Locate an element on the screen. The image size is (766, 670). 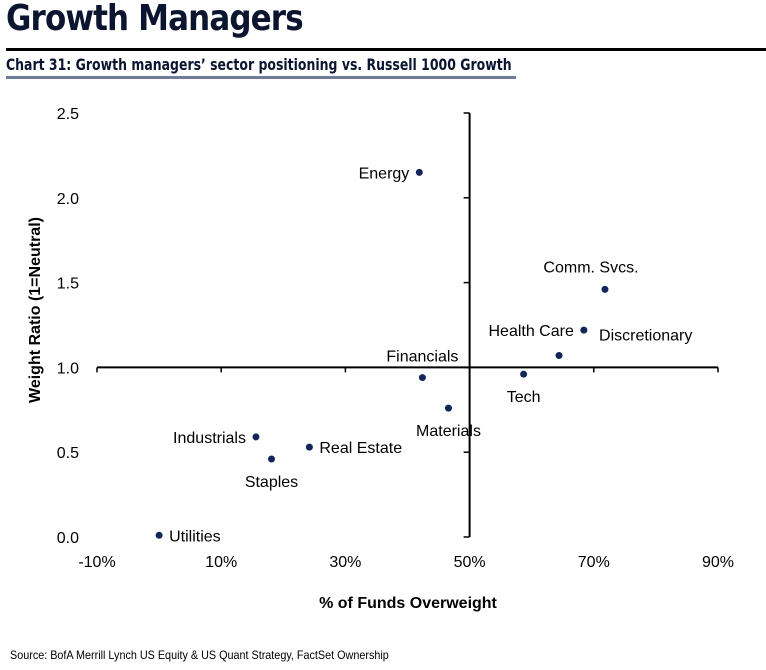
x-tick-label: 70% is located at coordinates (594, 562).